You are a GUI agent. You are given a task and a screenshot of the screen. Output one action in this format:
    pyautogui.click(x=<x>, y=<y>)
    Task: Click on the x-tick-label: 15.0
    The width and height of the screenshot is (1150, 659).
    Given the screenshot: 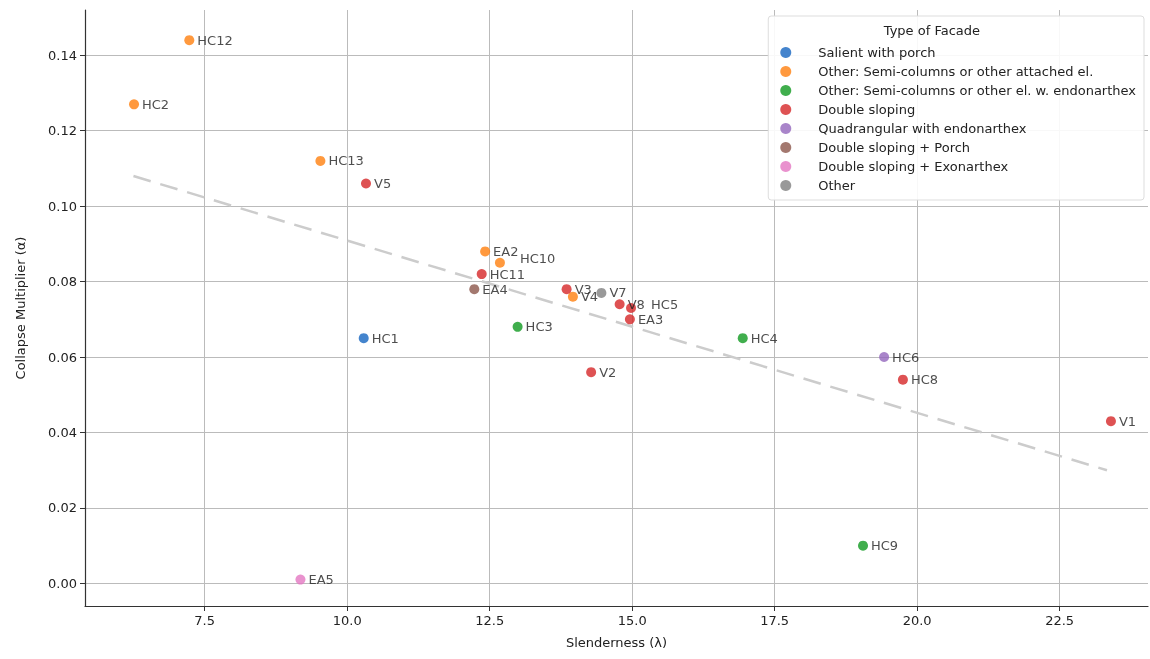 What is the action you would take?
    pyautogui.click(x=632, y=620)
    